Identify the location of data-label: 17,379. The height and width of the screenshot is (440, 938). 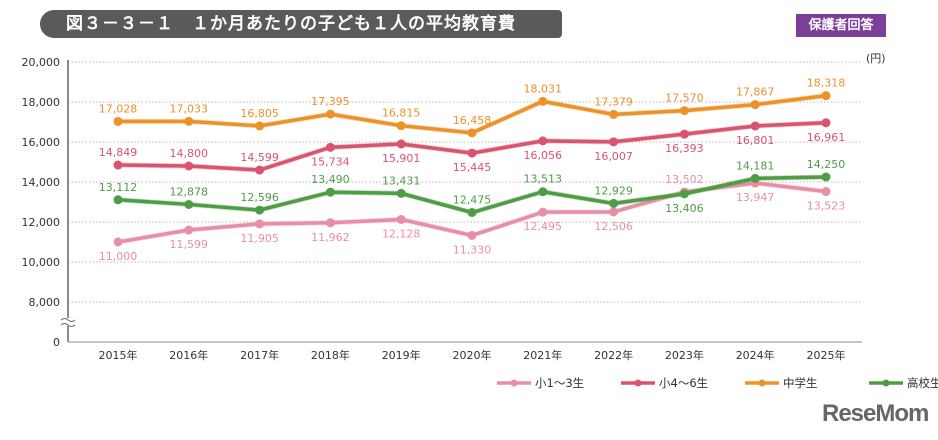
(613, 101).